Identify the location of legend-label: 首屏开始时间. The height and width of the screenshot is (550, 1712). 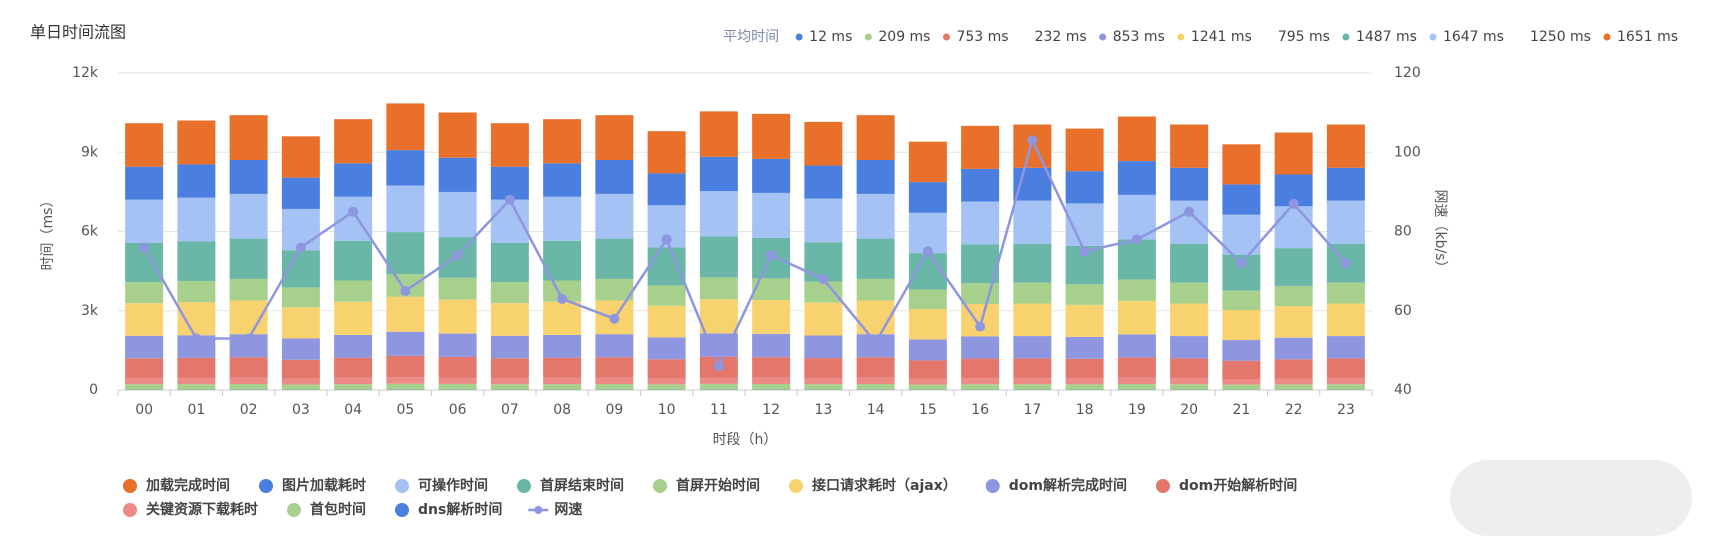
(718, 485).